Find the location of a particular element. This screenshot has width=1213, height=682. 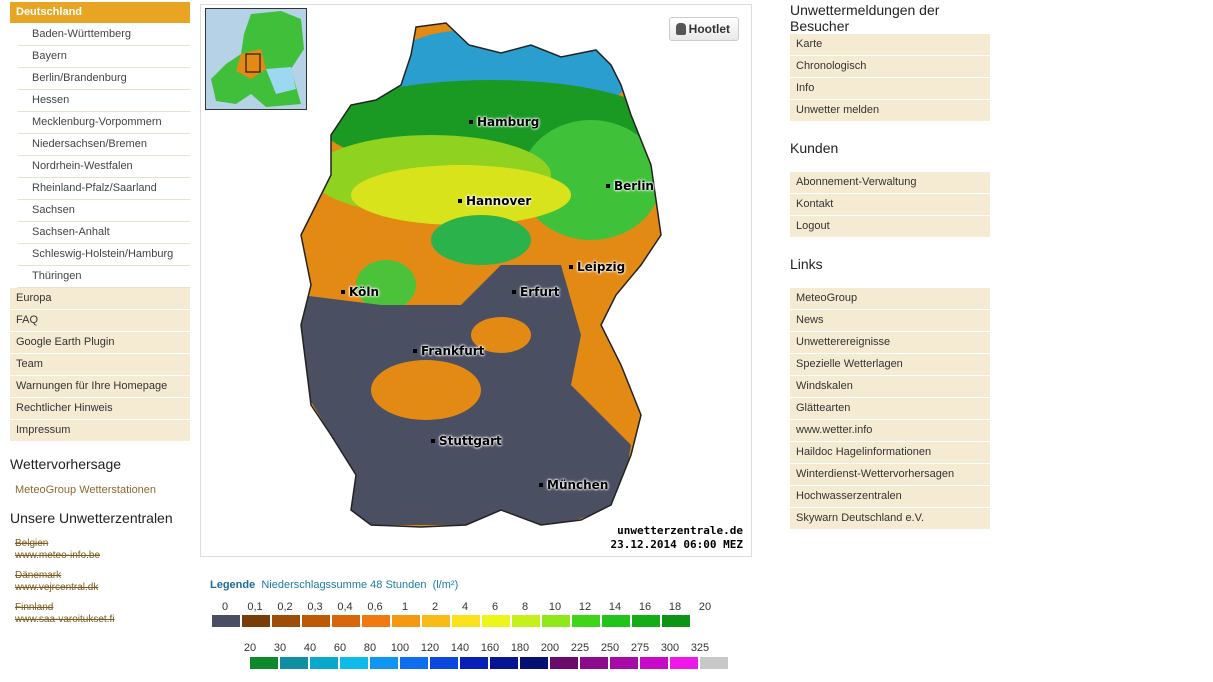

city-label: Hamburg is located at coordinates (504, 122).